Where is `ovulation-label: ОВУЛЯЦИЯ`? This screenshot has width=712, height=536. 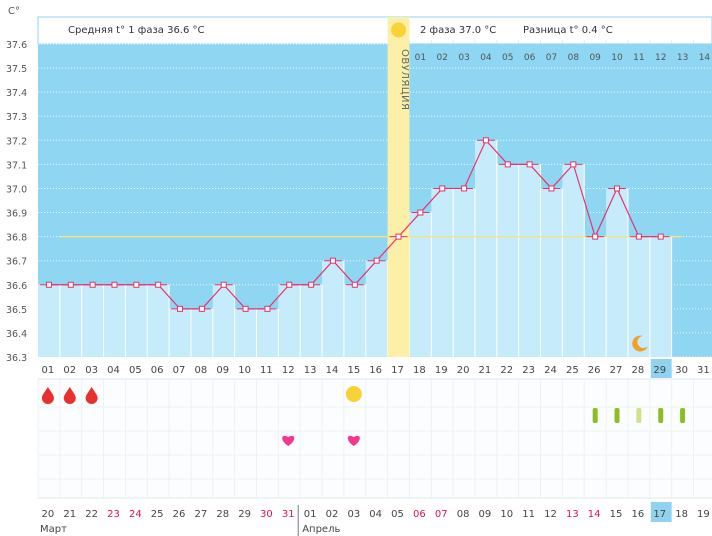 ovulation-label: ОВУЛЯЦИЯ is located at coordinates (404, 80).